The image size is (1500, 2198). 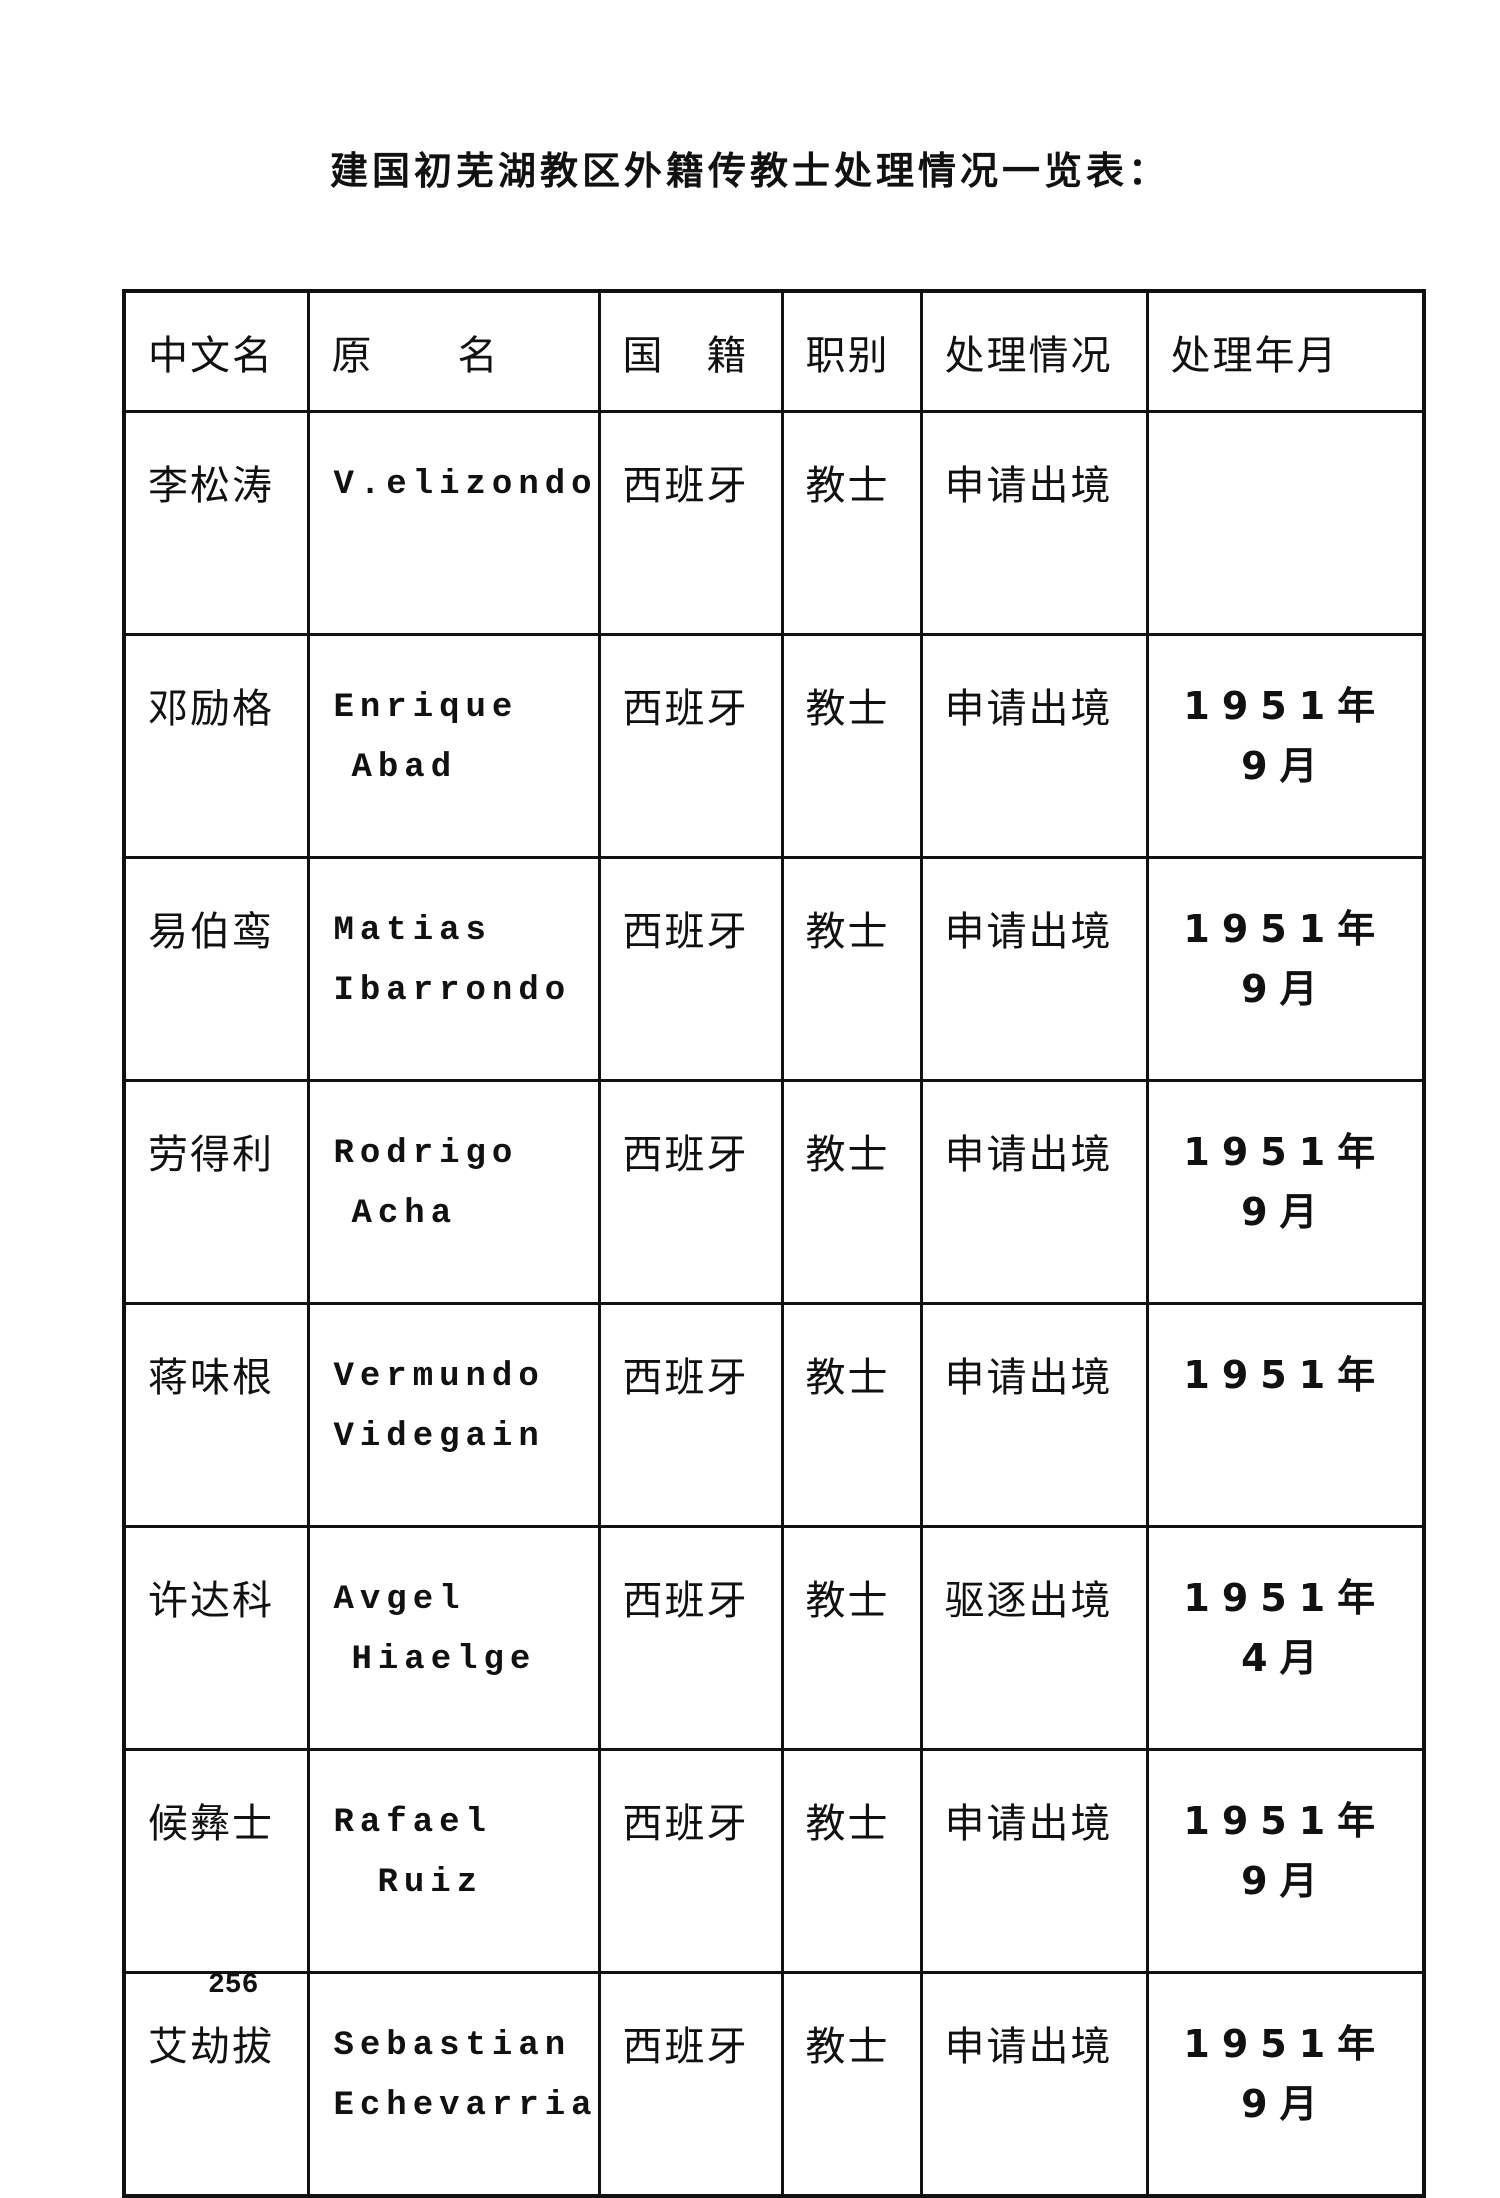 I want to click on table-row: 艾劫拔 Sebastian Echevarria 西班牙 教士 申请出境 1951年 9月, so click(x=774, y=2084).